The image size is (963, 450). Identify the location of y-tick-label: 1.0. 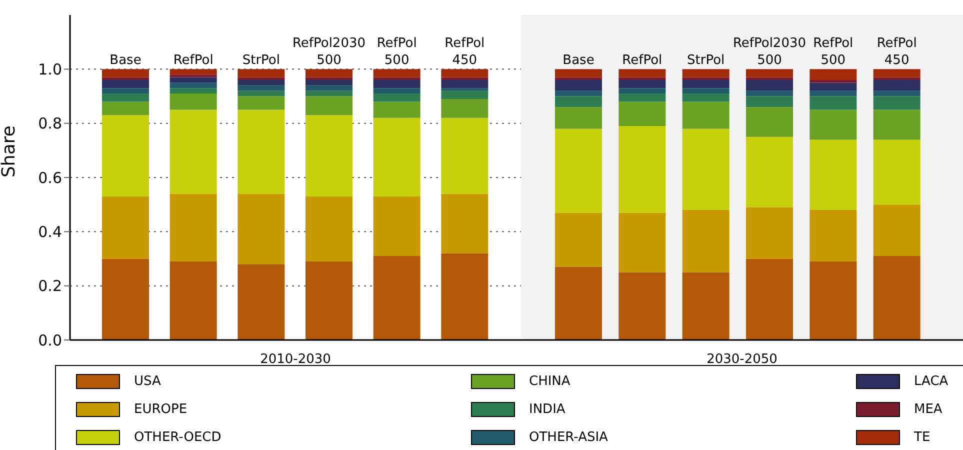
(50, 69).